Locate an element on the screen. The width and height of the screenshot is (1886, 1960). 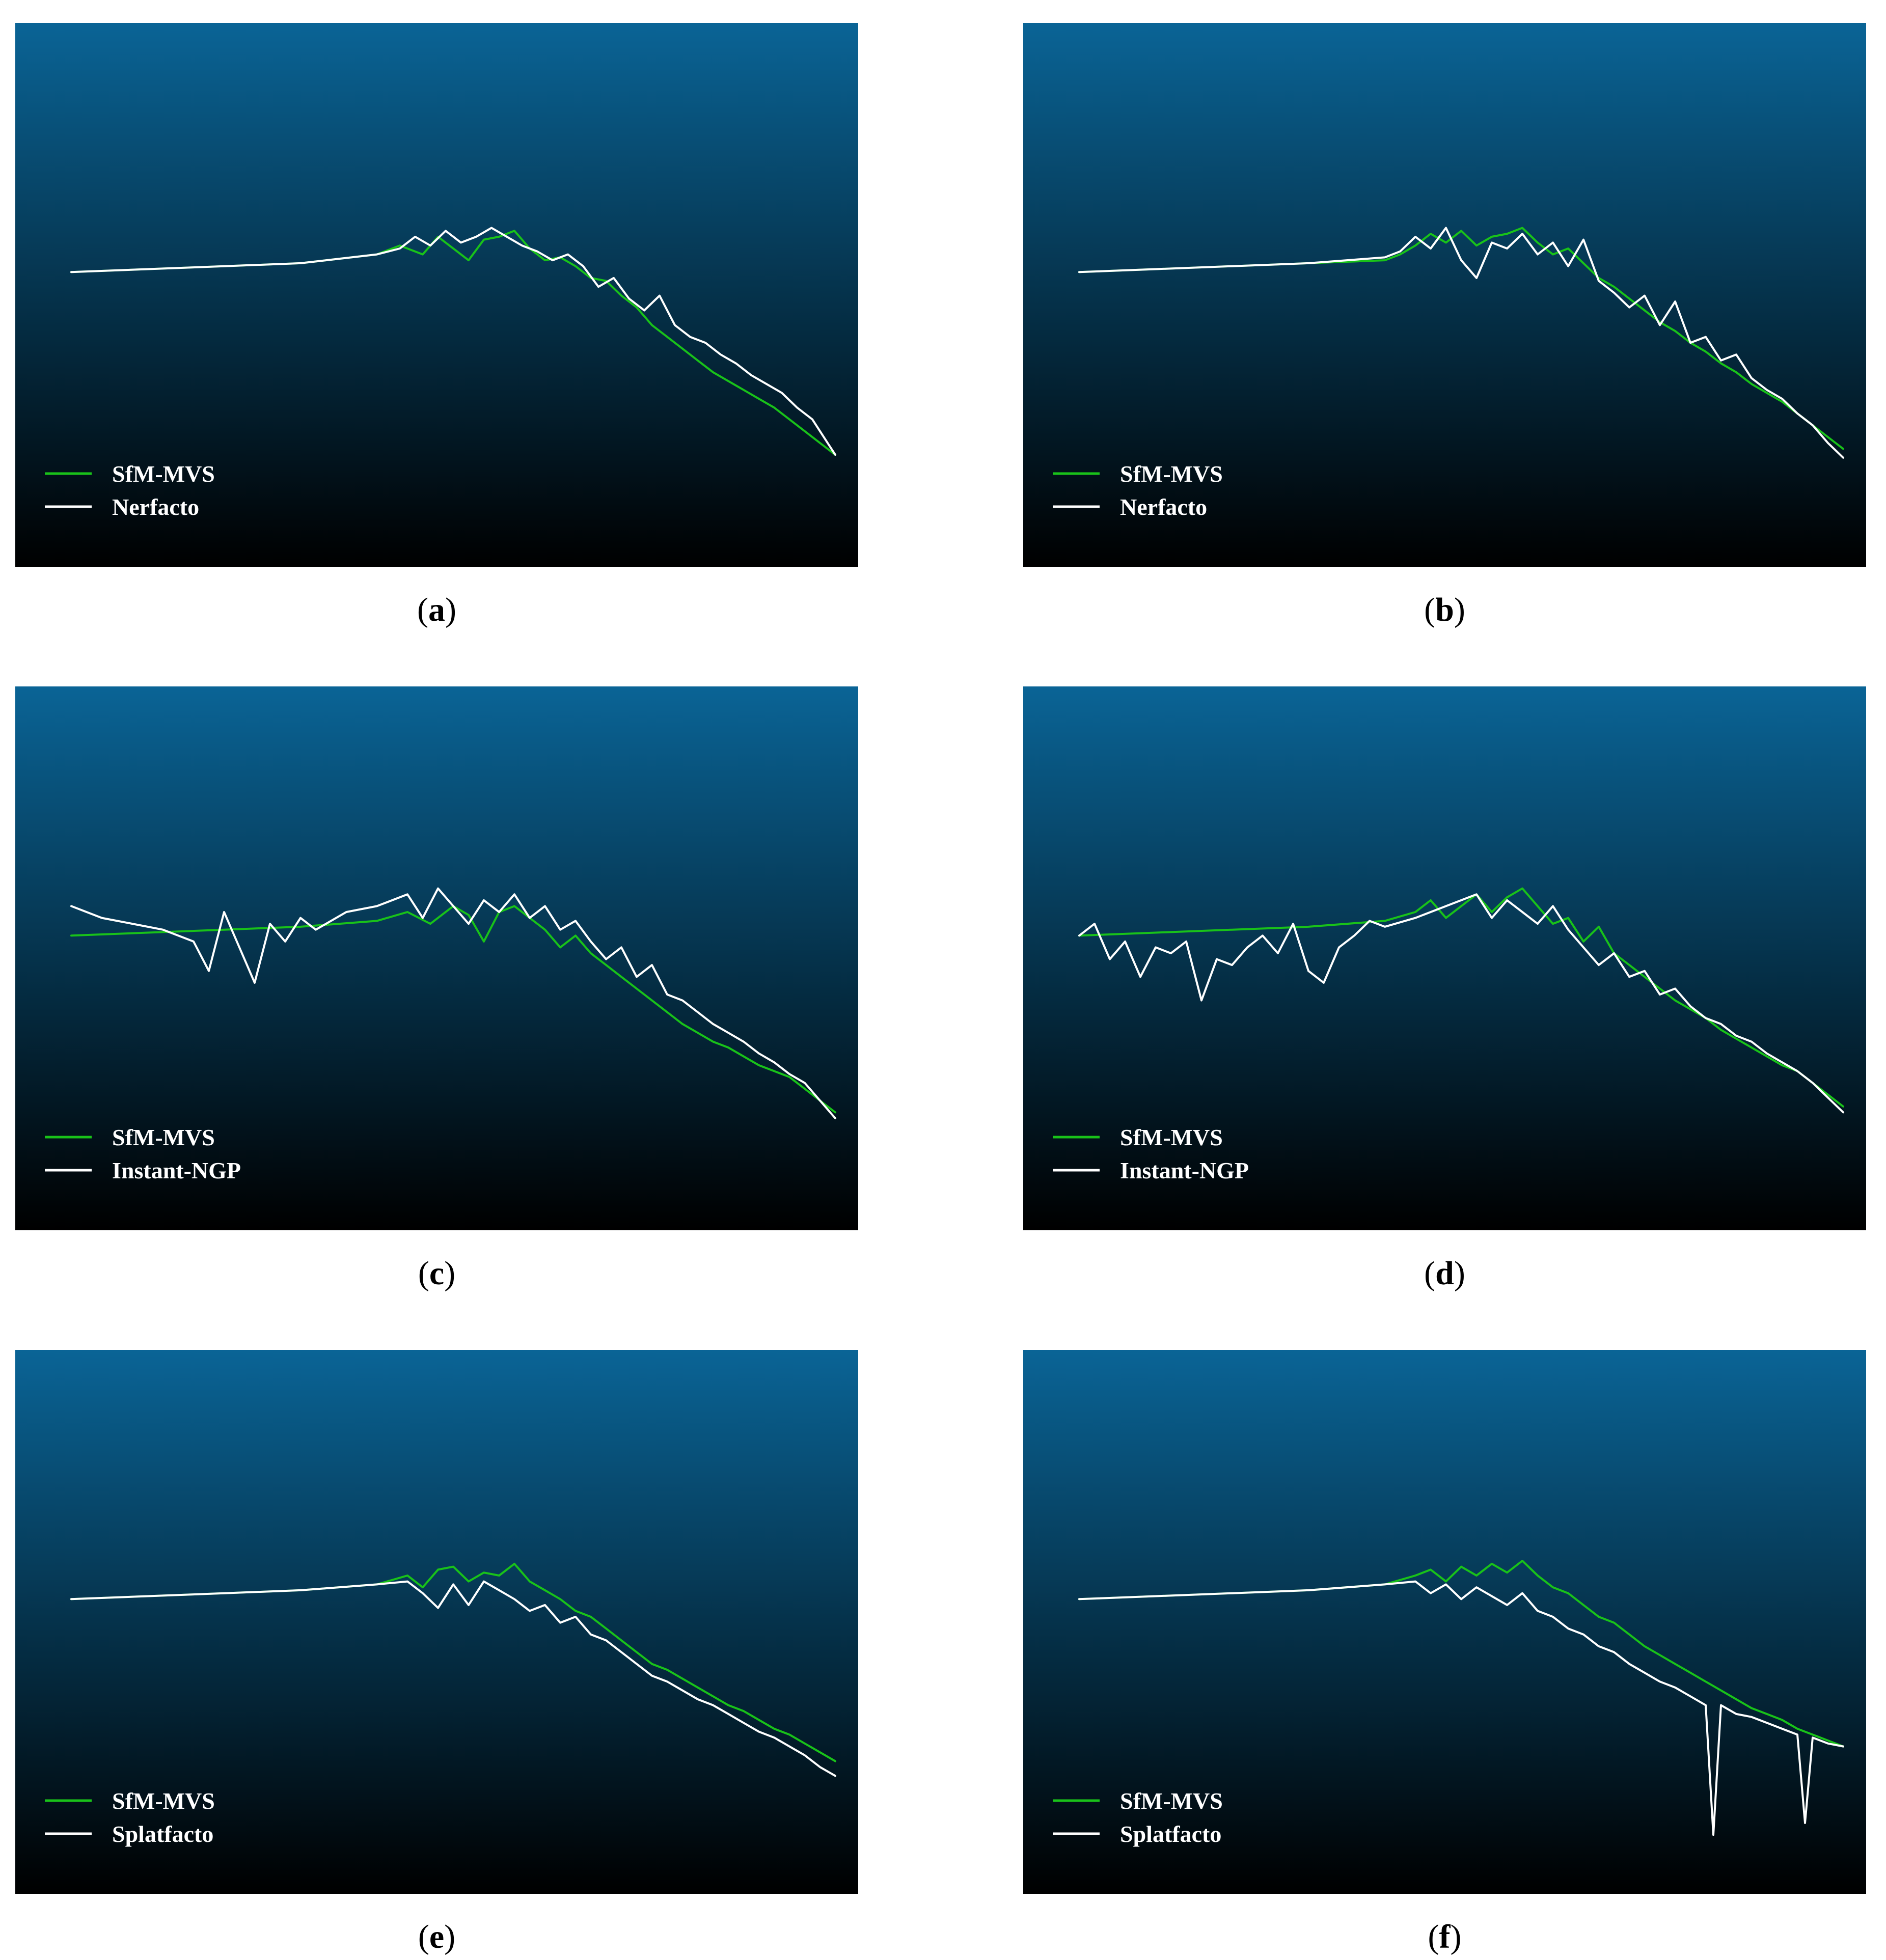
caption-f: (f) is located at coordinates (1444, 1937).